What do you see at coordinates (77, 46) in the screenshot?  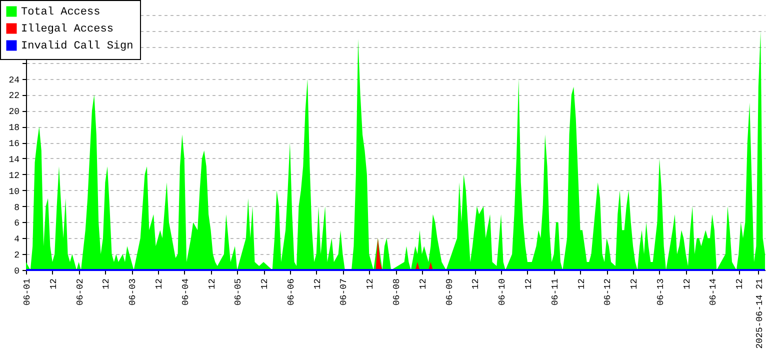 I see `legend-label: Invalid Call Sign` at bounding box center [77, 46].